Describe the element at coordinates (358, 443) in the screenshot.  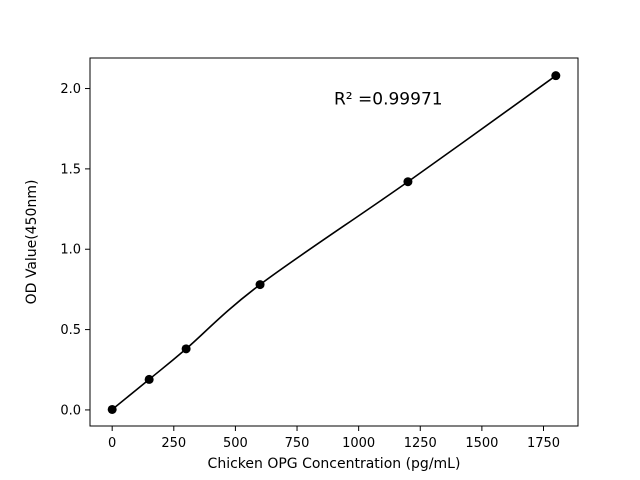
I see `x-tick-label: 1000` at that location.